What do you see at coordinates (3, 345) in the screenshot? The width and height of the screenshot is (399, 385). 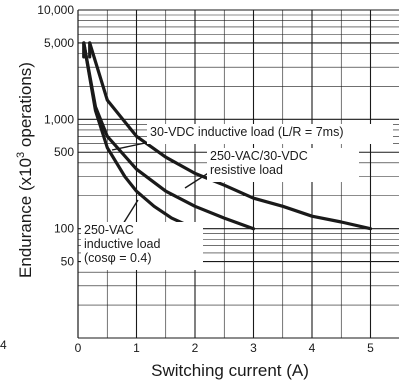 I see `edge-fragment-label: 4` at bounding box center [3, 345].